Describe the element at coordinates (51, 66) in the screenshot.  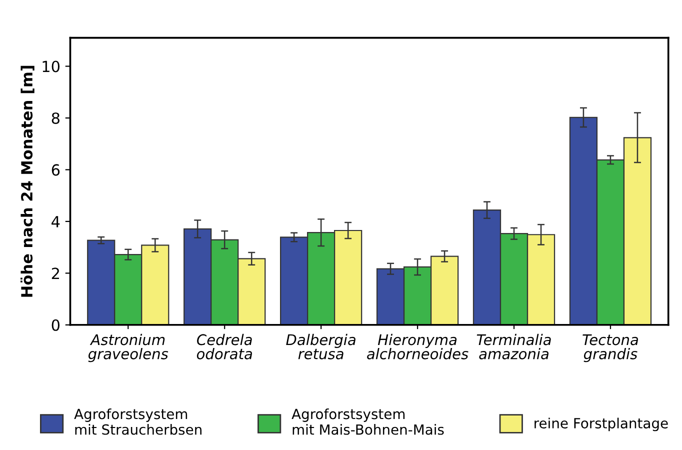
I see `y-tick-label: 10` at that location.